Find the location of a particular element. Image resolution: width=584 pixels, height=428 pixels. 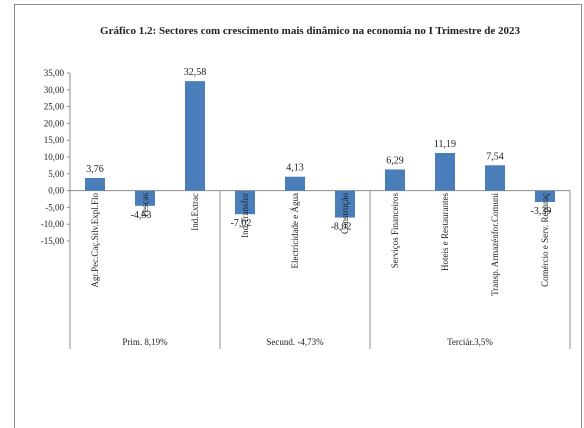

y-tick-label: 25,00 is located at coordinates (54, 107).